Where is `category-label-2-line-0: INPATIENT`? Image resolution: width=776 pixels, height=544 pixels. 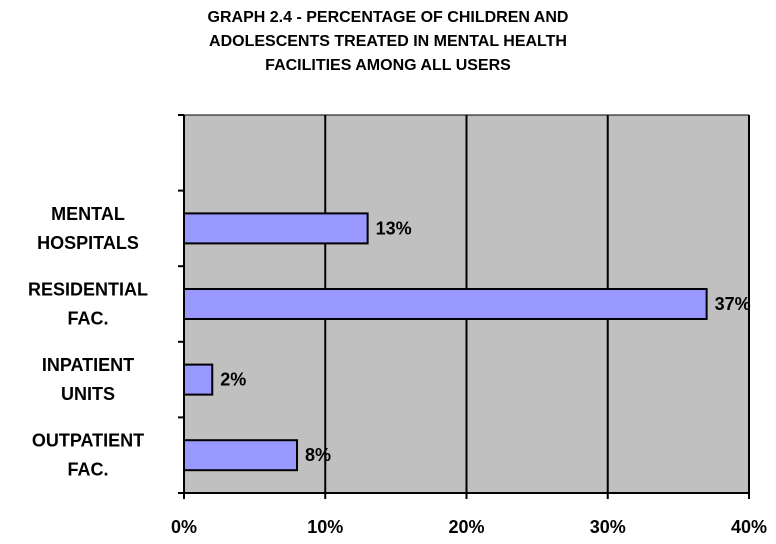 category-label-2-line-0: INPATIENT is located at coordinates (88, 365).